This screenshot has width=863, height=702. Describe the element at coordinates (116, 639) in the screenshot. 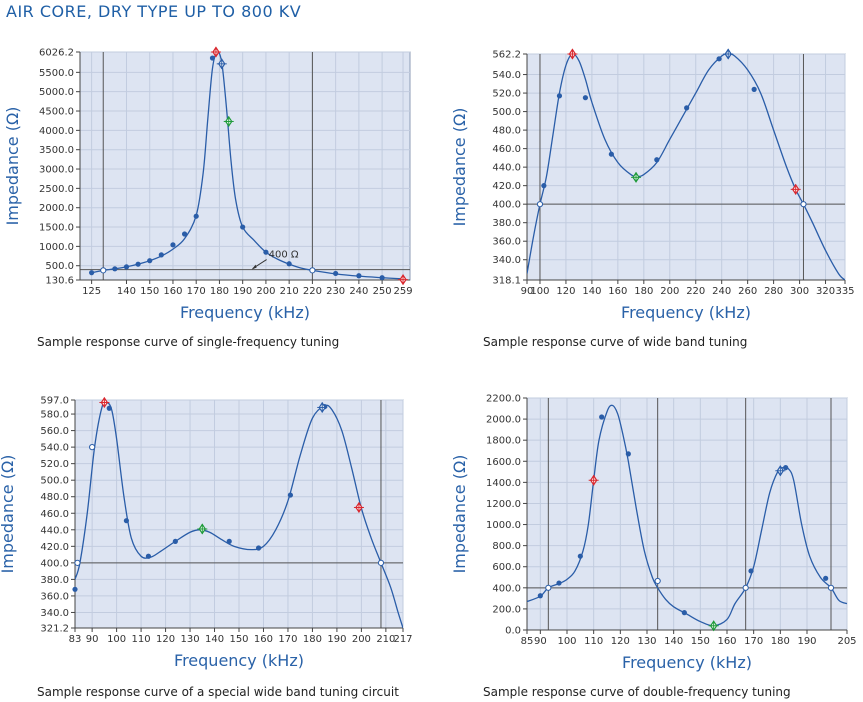

I see `x-tick-label: 100` at that location.